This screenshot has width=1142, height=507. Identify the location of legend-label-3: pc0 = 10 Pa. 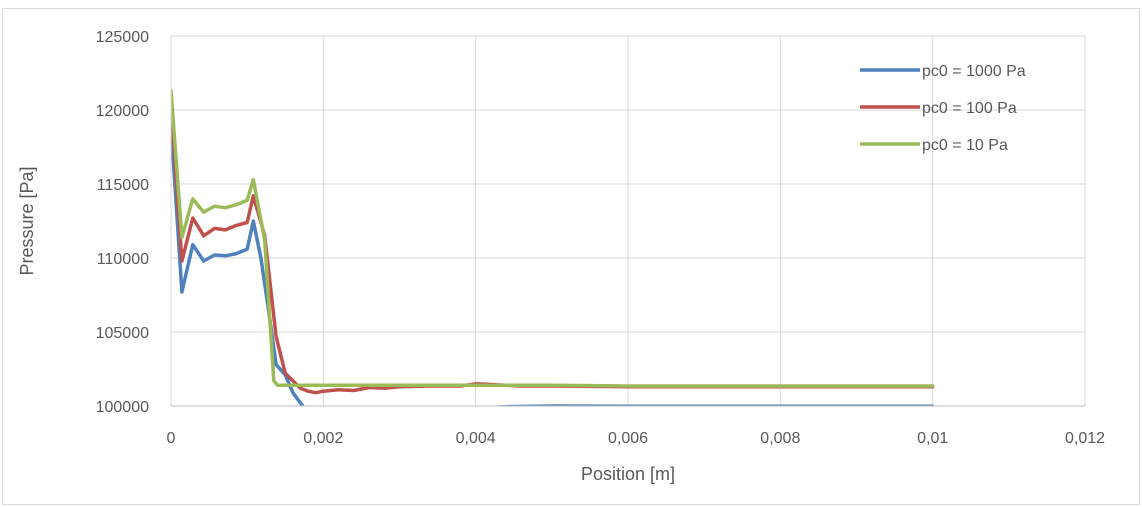
(965, 145).